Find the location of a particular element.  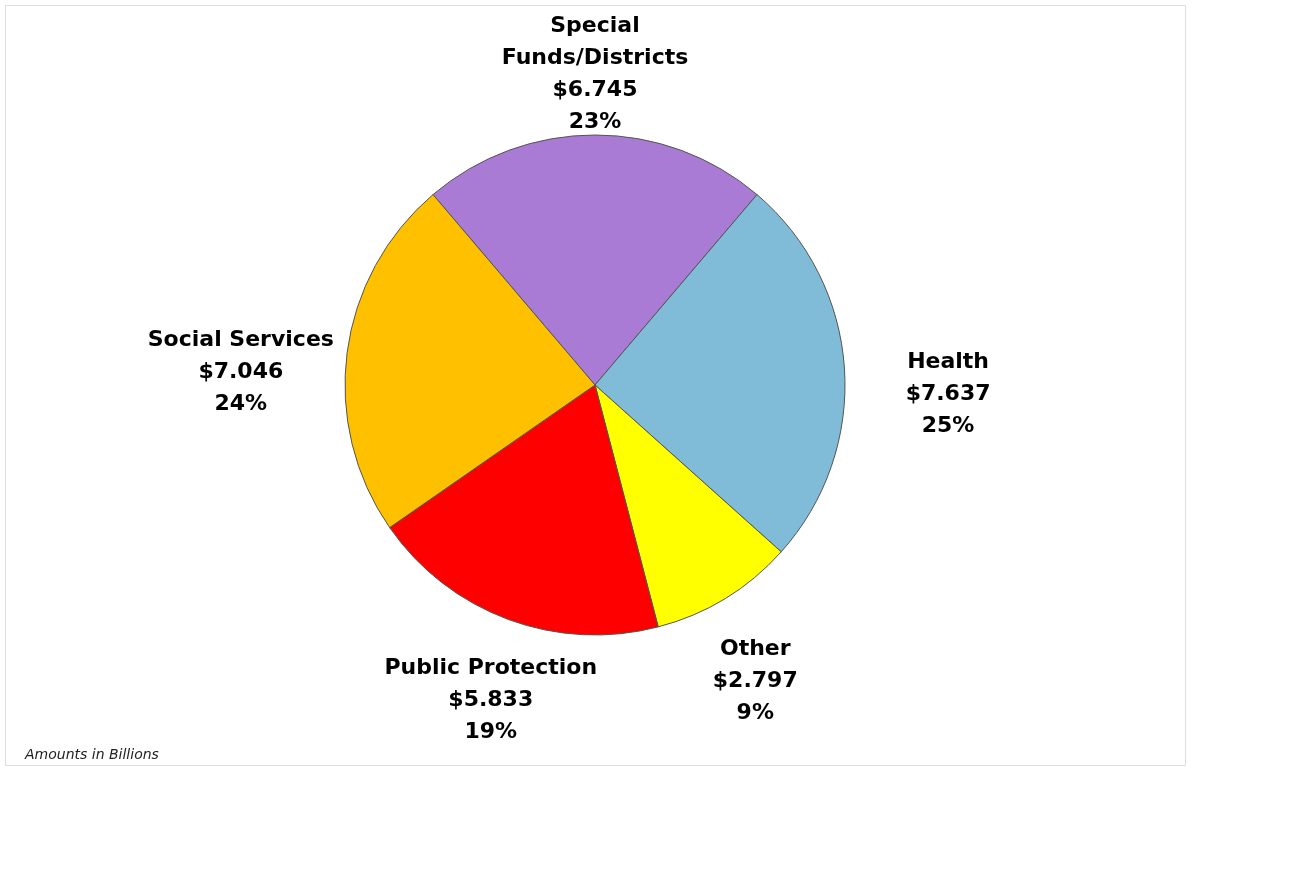

slice-label: Public Protection is located at coordinates (491, 666).